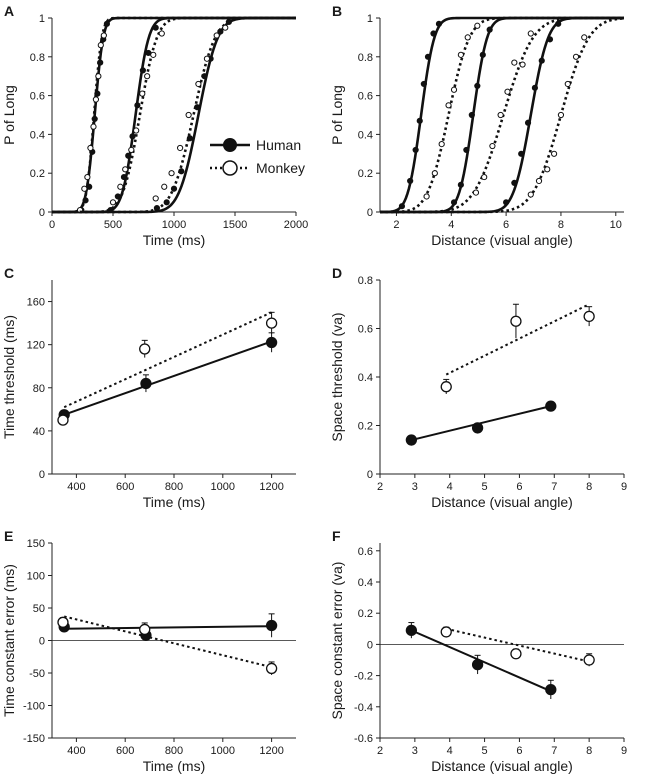  What do you see at coordinates (363, 677) in the screenshot?
I see `y-tick-label: -0.2` at bounding box center [363, 677].